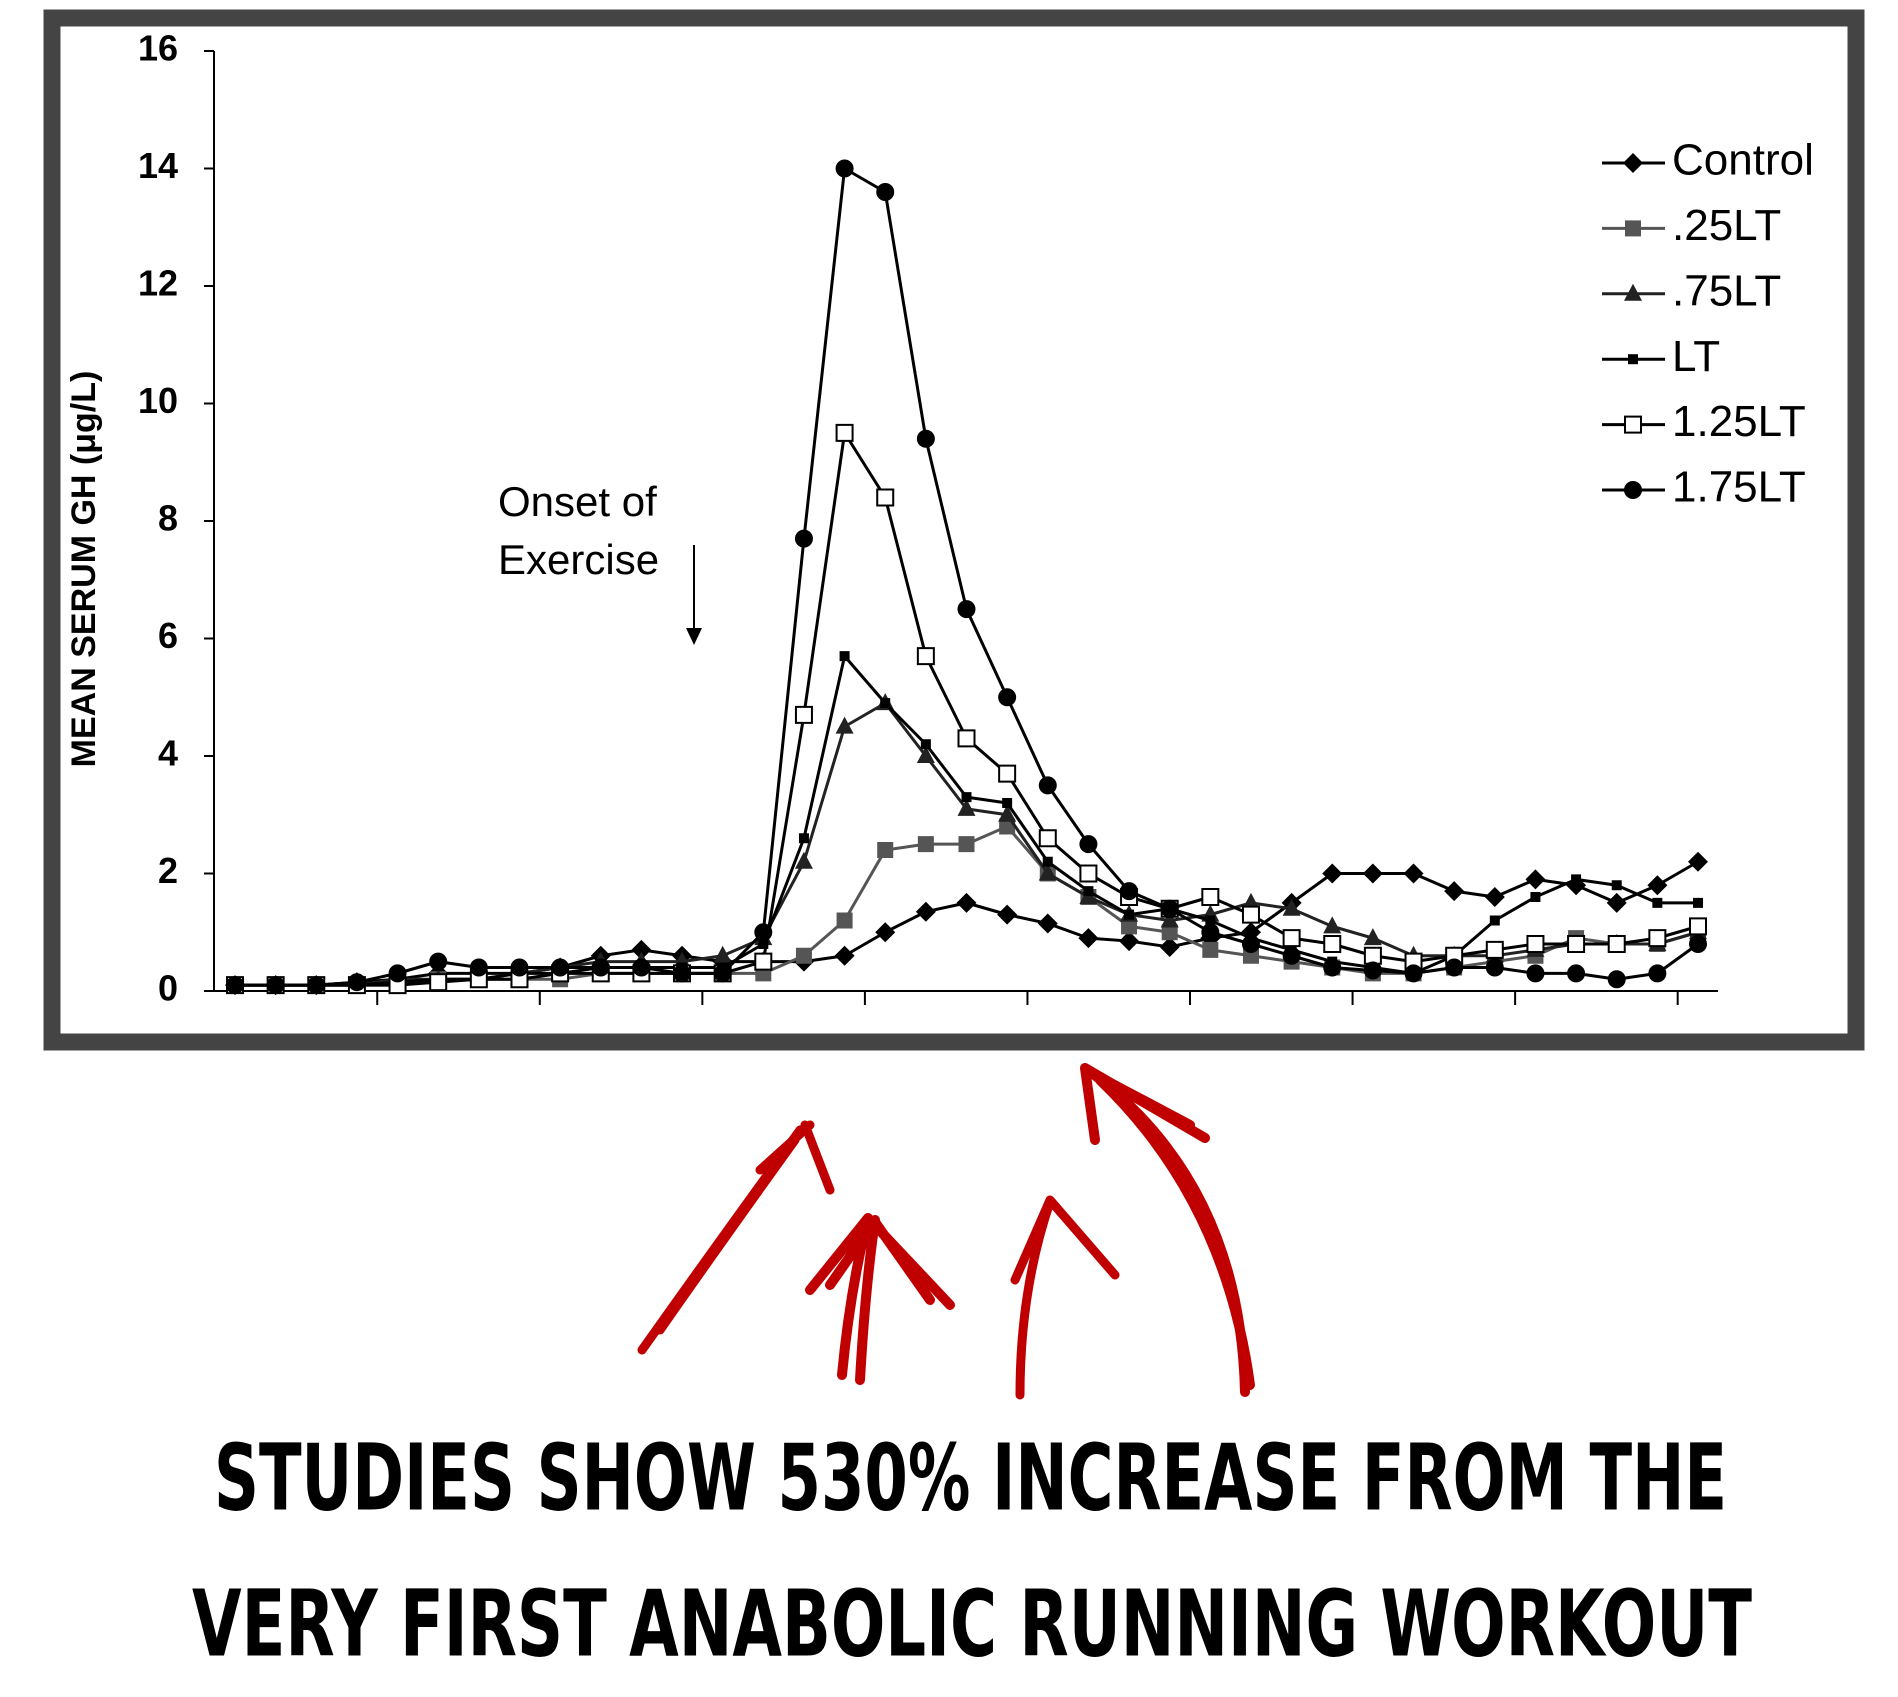 Image resolution: width=1898 pixels, height=1697 pixels. I want to click on y-tick-label: 10, so click(158, 400).